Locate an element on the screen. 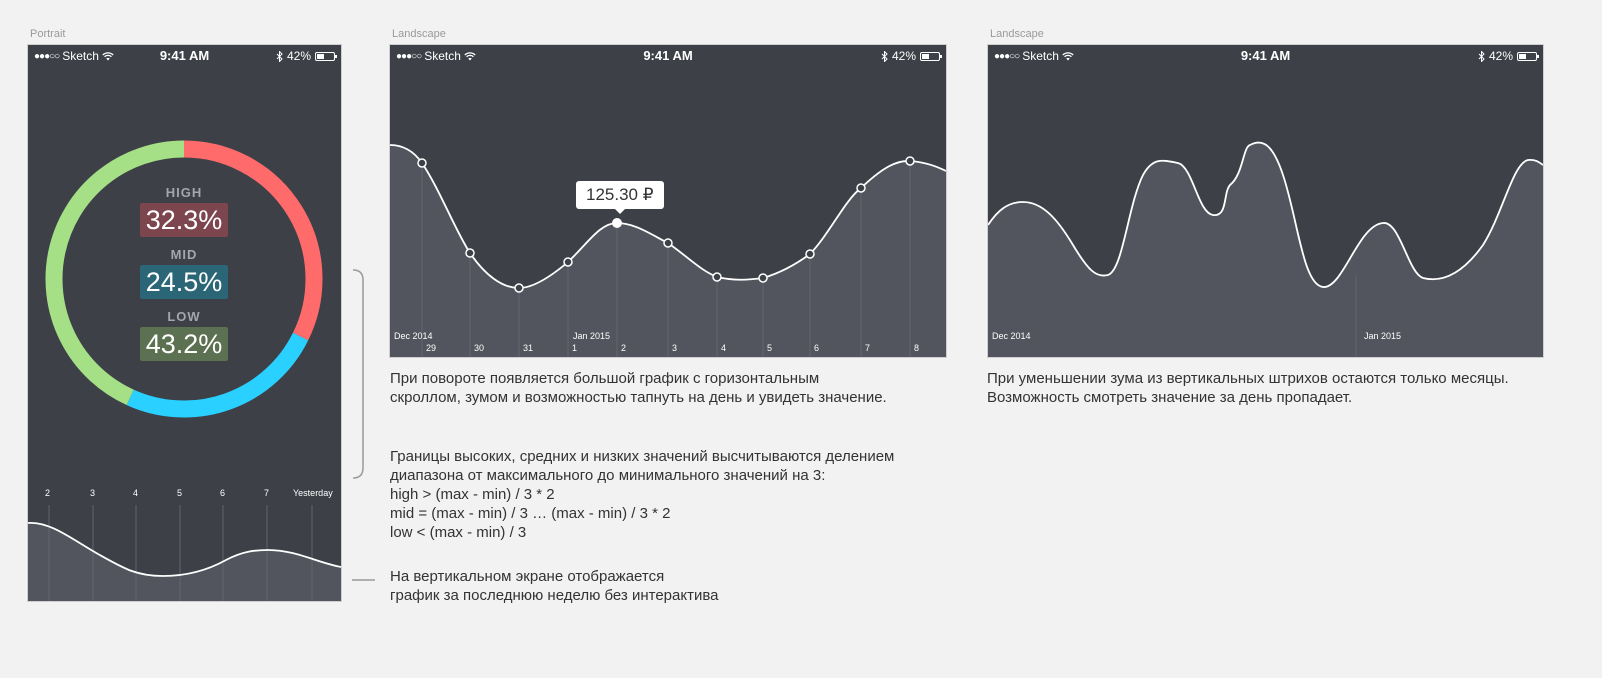 The image size is (1602, 678). range-bracket is located at coordinates (358, 374).